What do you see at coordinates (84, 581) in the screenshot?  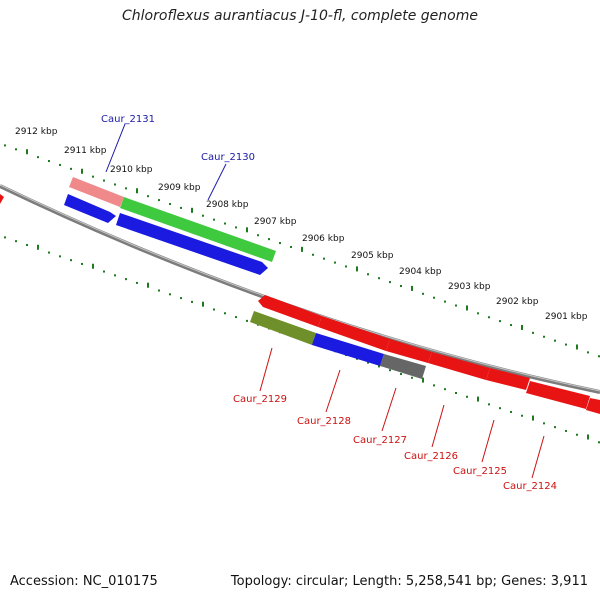 I see `accession-label: Accession: NC_010175` at bounding box center [84, 581].